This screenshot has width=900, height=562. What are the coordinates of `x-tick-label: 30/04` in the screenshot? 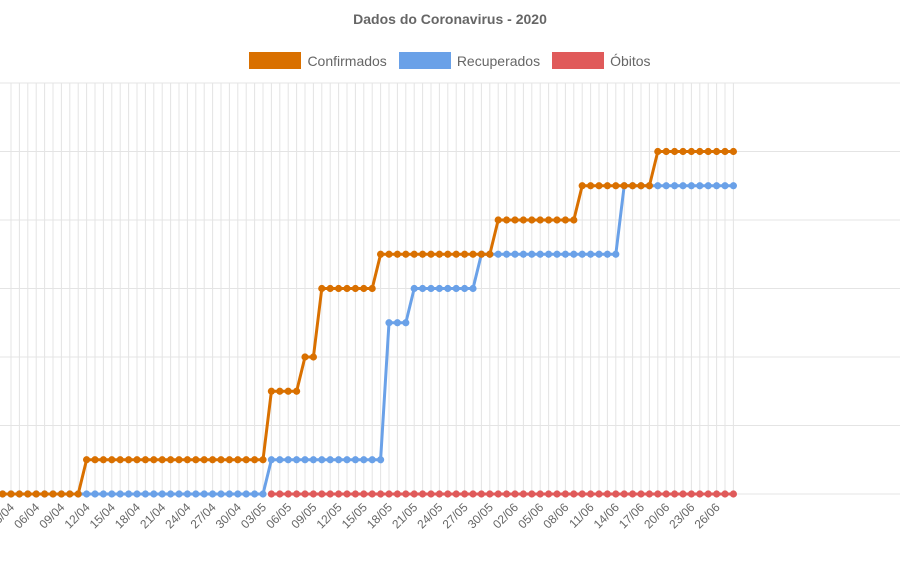 It's located at (228, 515).